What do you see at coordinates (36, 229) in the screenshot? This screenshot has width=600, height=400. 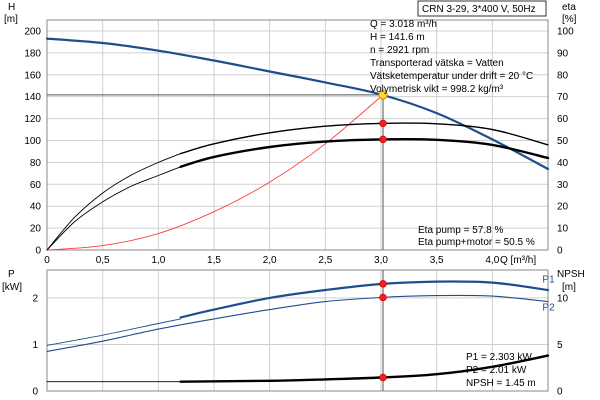 I see `head-tick-label: 20` at bounding box center [36, 229].